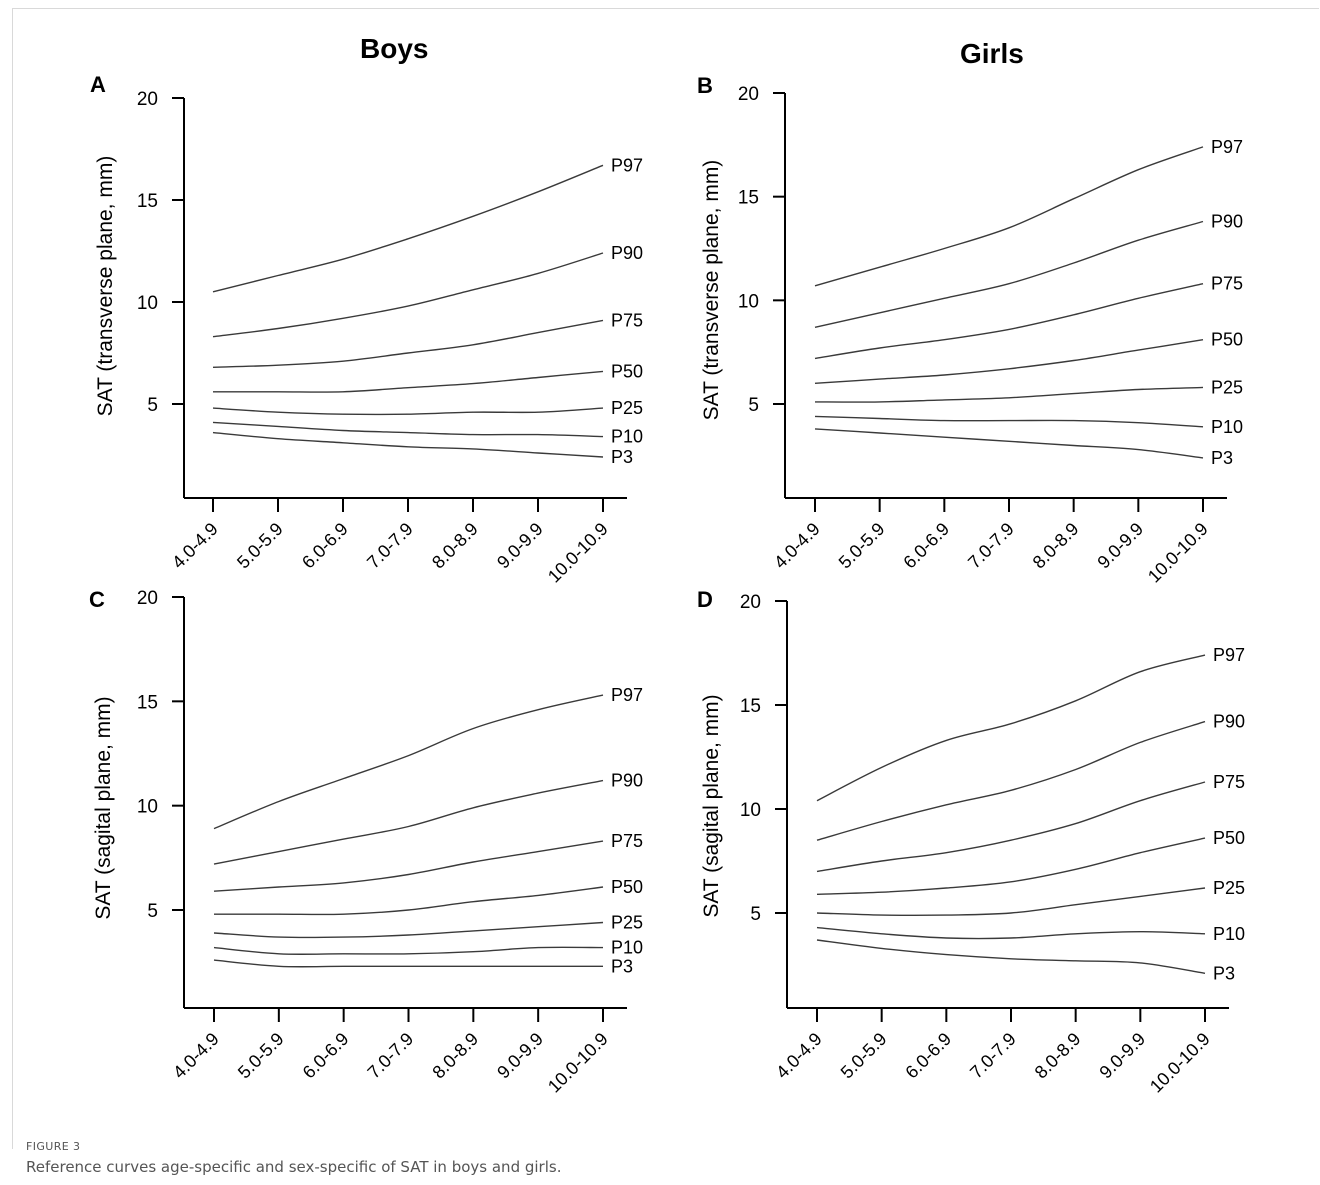 This screenshot has width=1320, height=1185. What do you see at coordinates (627, 437) in the screenshot?
I see `panel-a-series-label-p10: P10` at bounding box center [627, 437].